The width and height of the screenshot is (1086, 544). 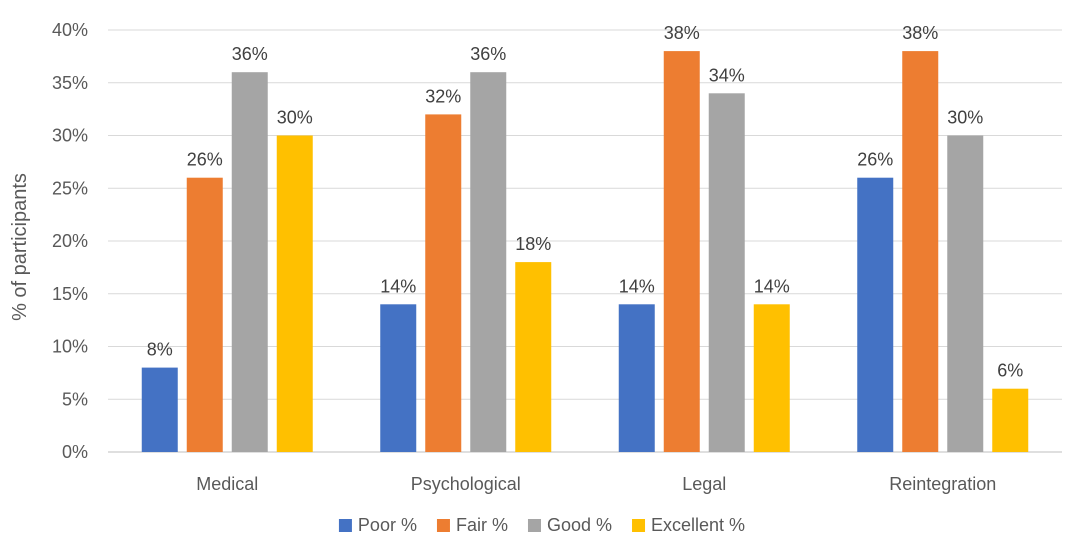 What do you see at coordinates (965, 293) in the screenshot?
I see `bar-reintegration-good` at bounding box center [965, 293].